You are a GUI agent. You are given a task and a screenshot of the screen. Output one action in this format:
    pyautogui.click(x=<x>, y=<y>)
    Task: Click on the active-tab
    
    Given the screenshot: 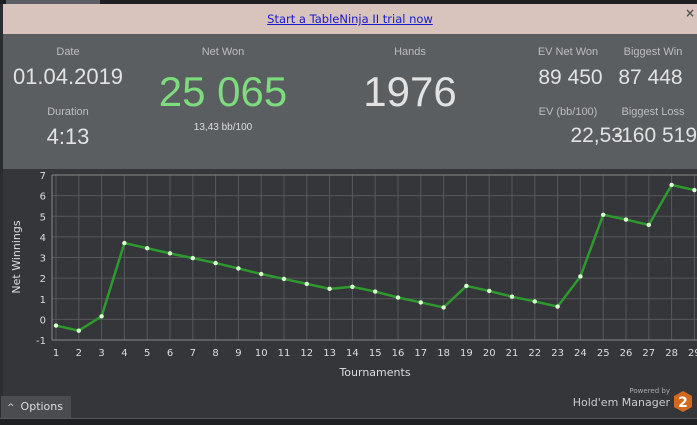 What is the action you would take?
    pyautogui.click(x=53, y=2)
    